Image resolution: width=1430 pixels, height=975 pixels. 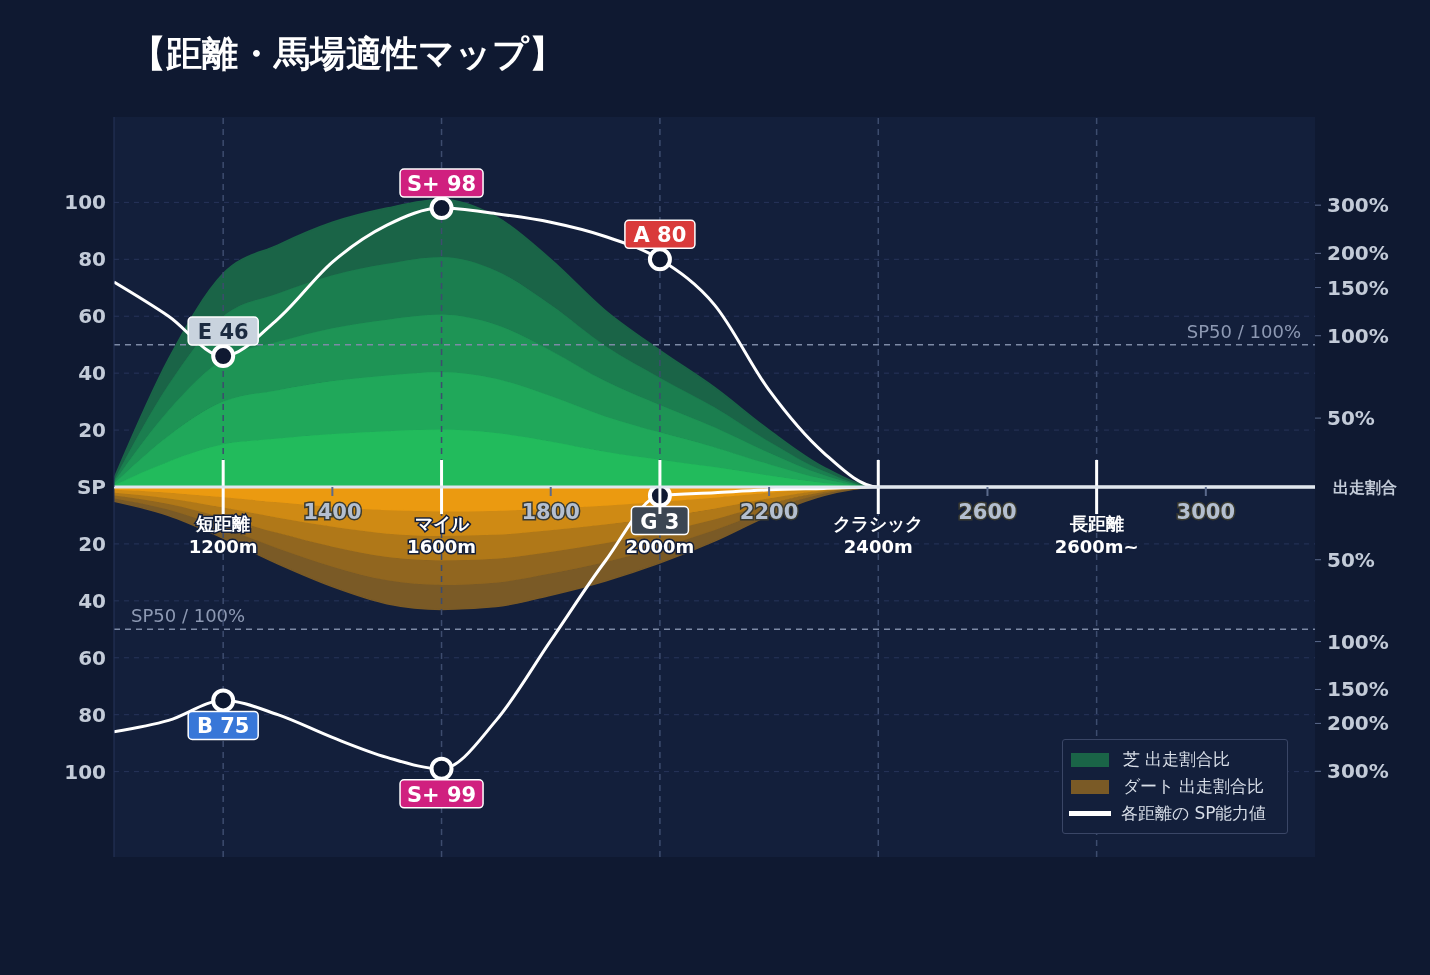 What do you see at coordinates (347, 54) in the screenshot?
I see `chart-title: 【距離・馬場適性マップ】` at bounding box center [347, 54].